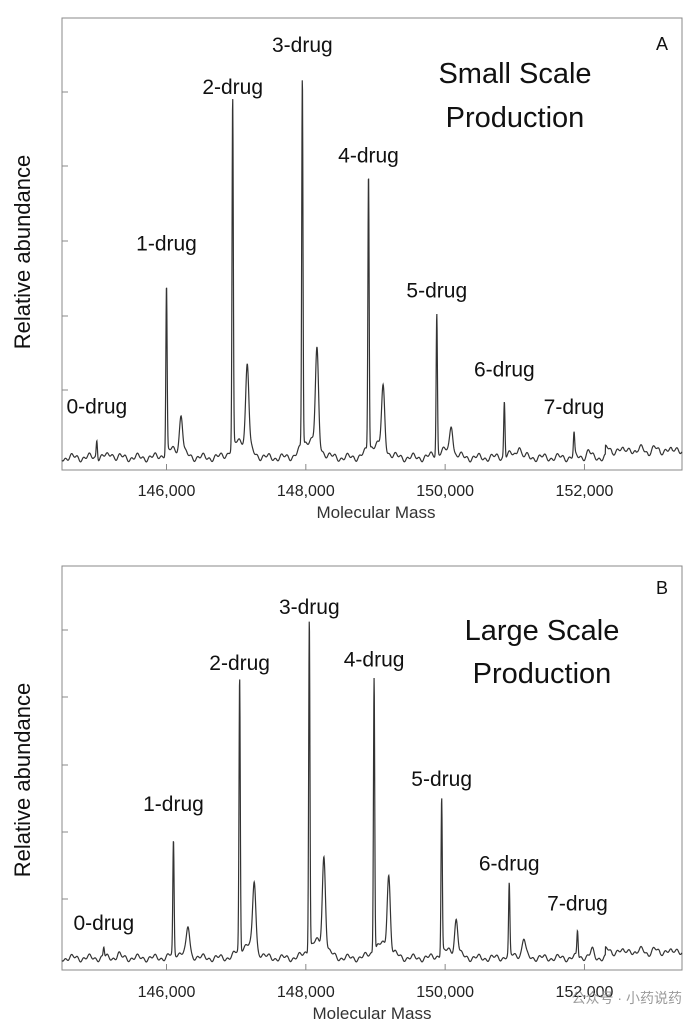  Describe the element at coordinates (22, 252) in the screenshot. I see `panel-a-y-axis-label: Relative abundance` at that location.